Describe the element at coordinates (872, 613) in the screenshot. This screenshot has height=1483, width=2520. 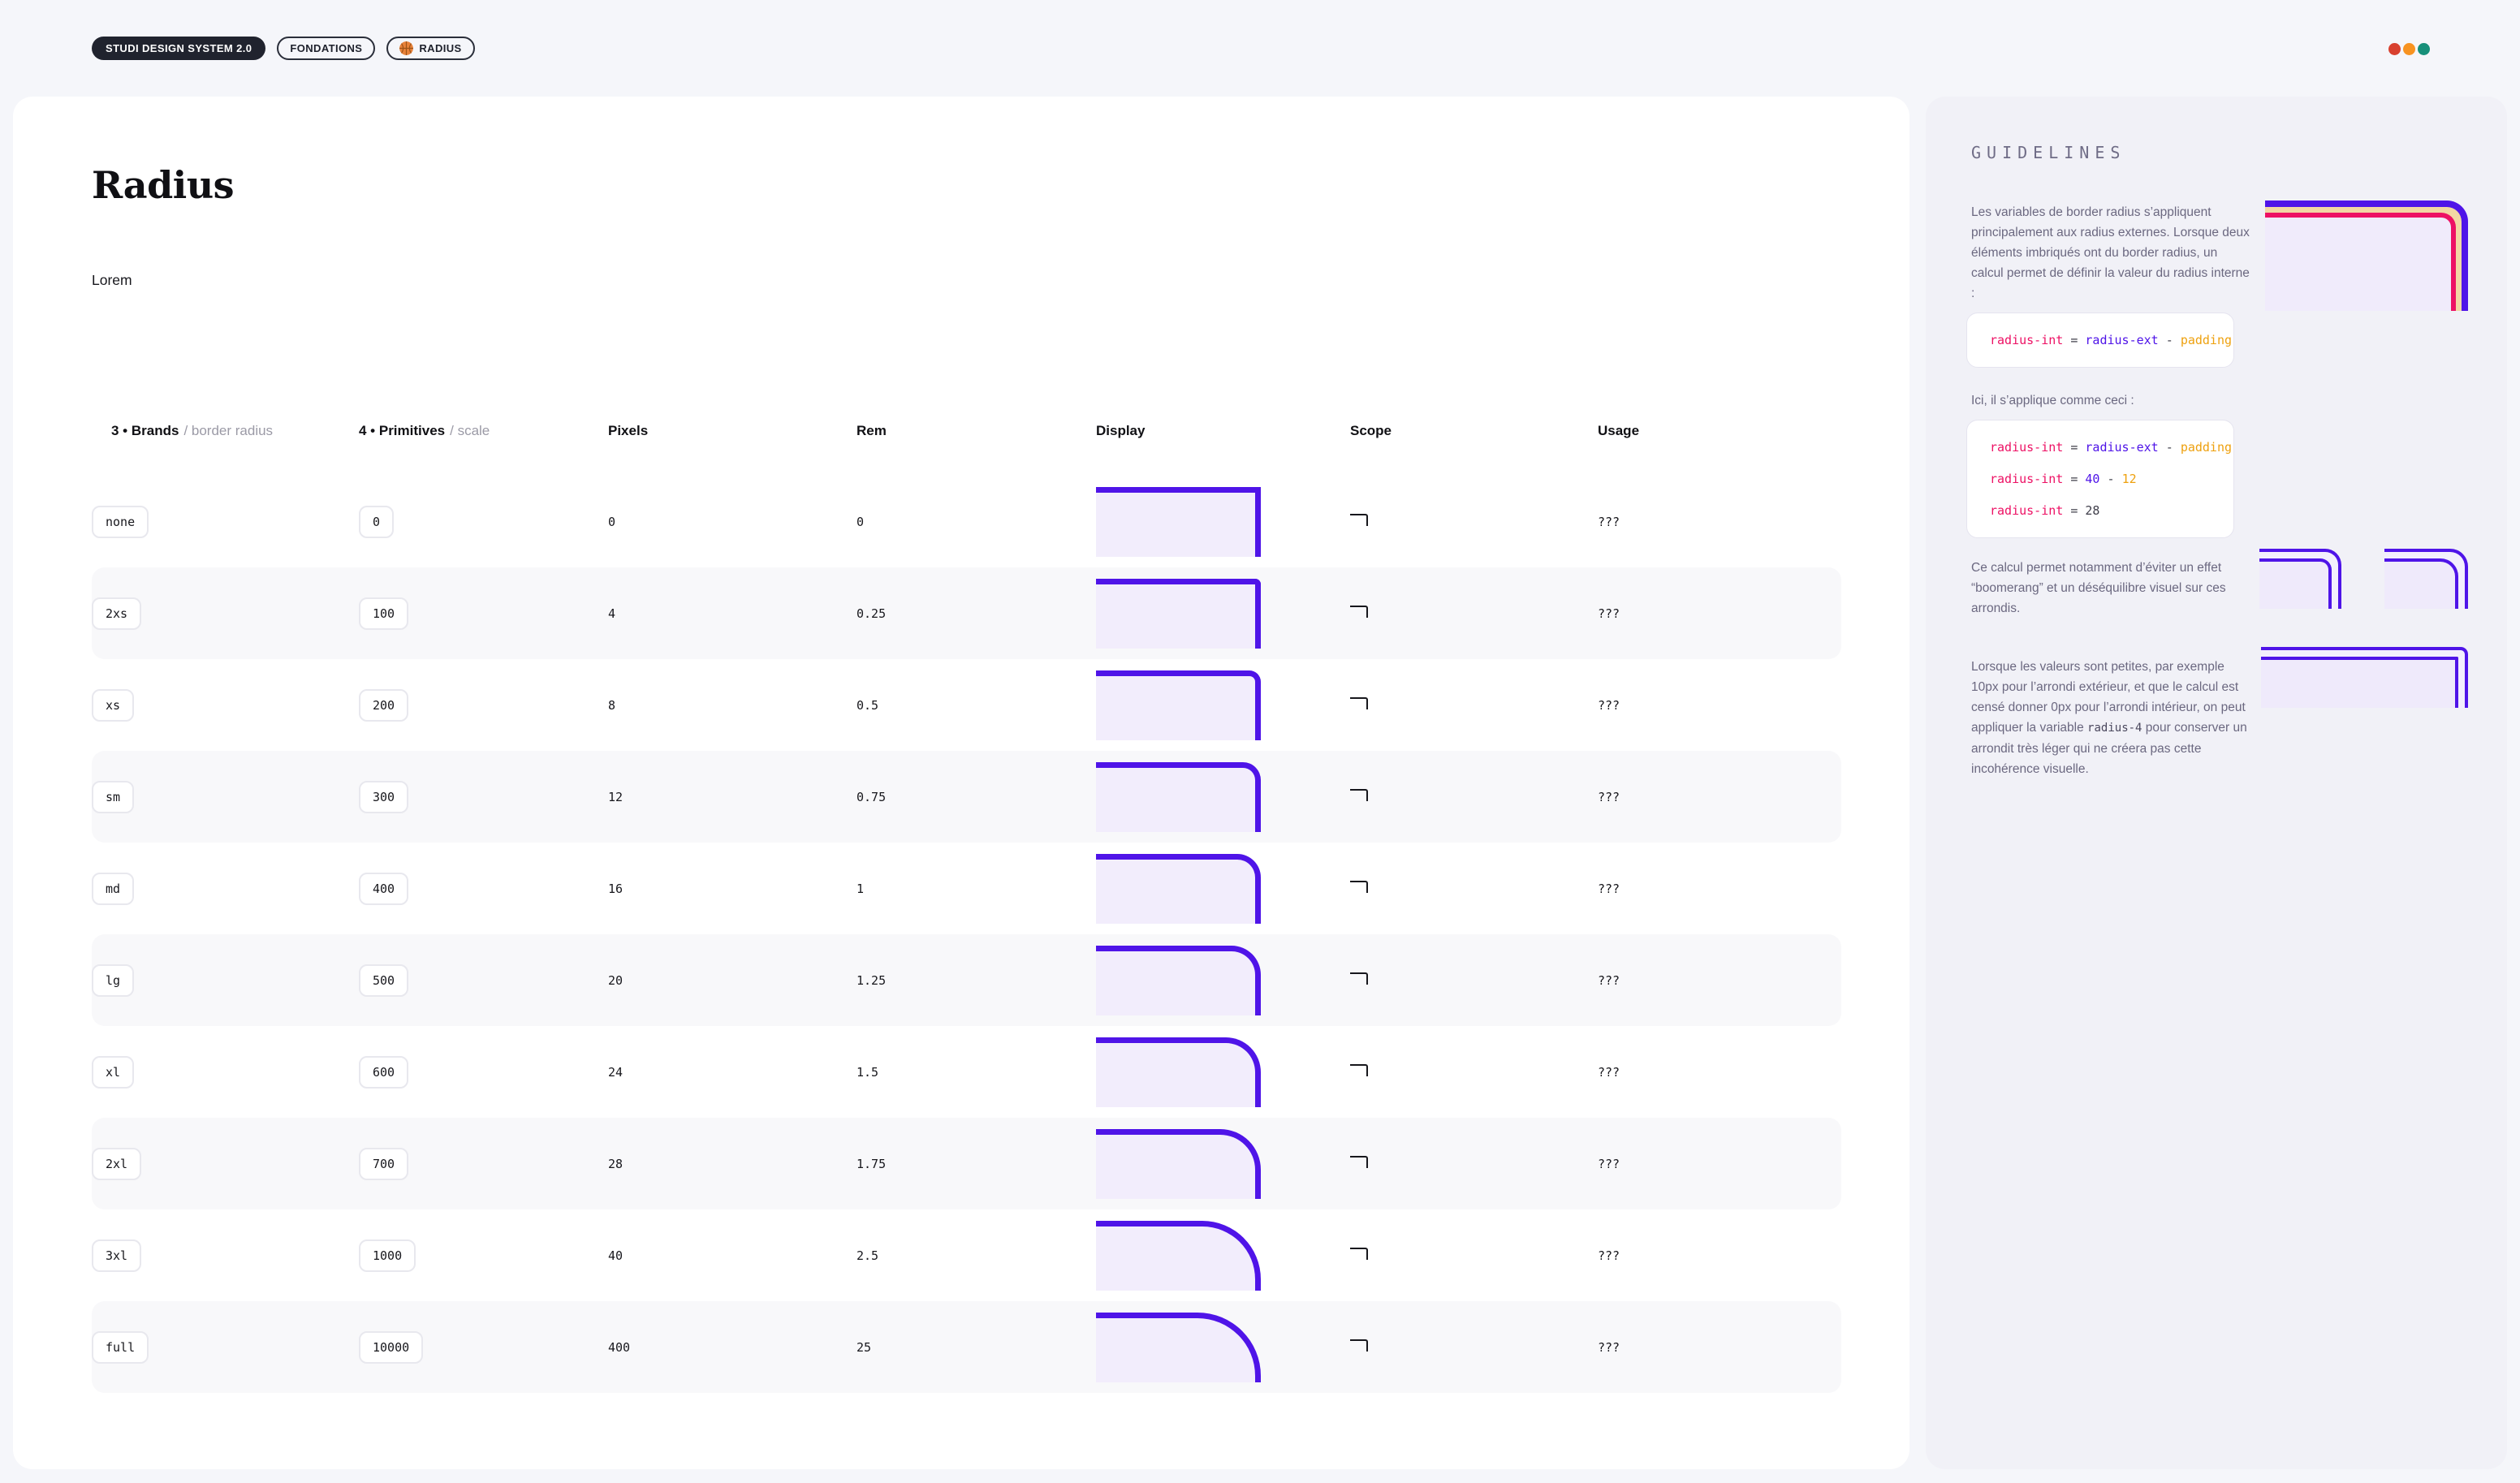
I see `rem-value: 0.25` at that location.